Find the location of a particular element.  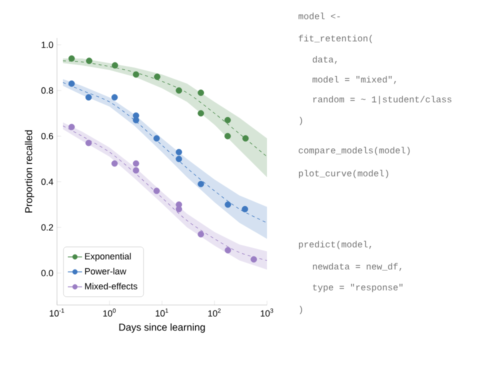

x-tick-label: 10$^{2}$ is located at coordinates (214, 312).